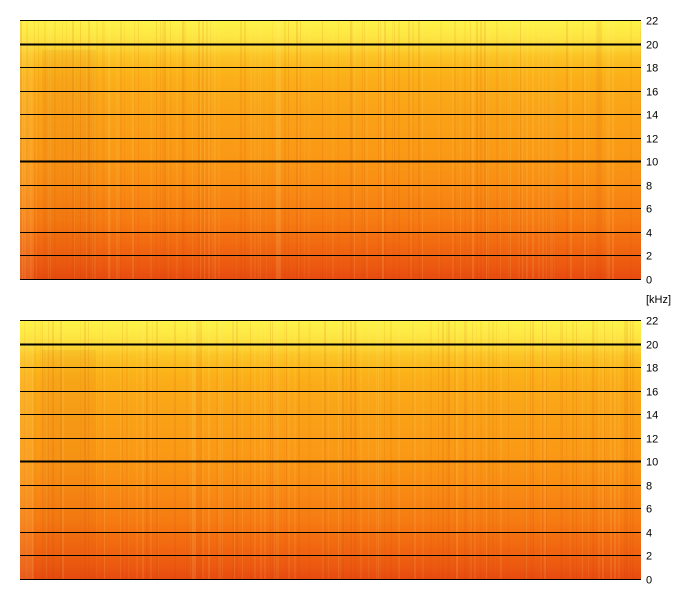 The image size is (683, 600). Describe the element at coordinates (658, 300) in the screenshot. I see `y-axis-unit-label: [kHz]` at that location.